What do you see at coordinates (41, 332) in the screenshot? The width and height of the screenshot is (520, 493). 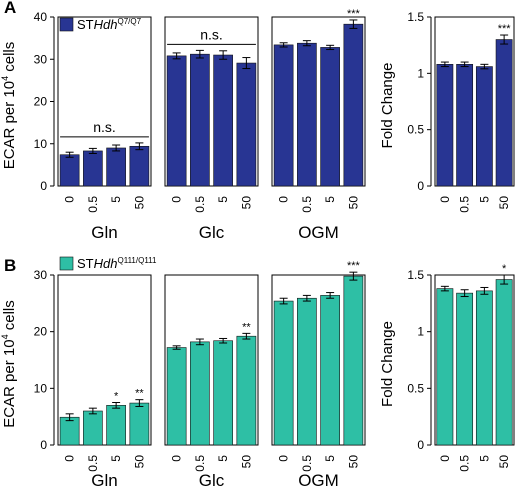 I see `y-tick-label: 20` at bounding box center [41, 332].